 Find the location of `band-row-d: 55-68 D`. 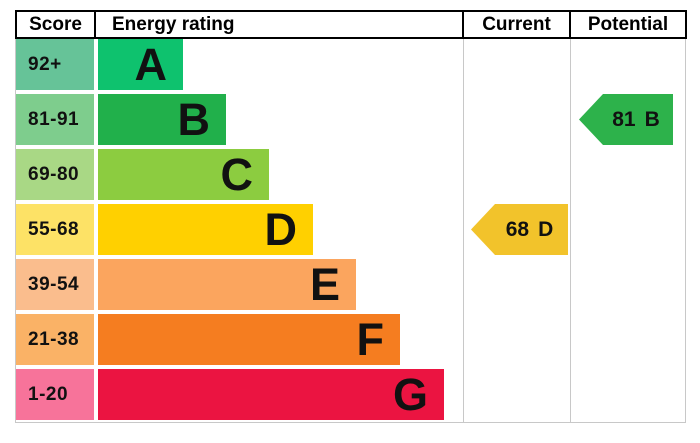

band-row-d: 55-68 D is located at coordinates (350, 229).